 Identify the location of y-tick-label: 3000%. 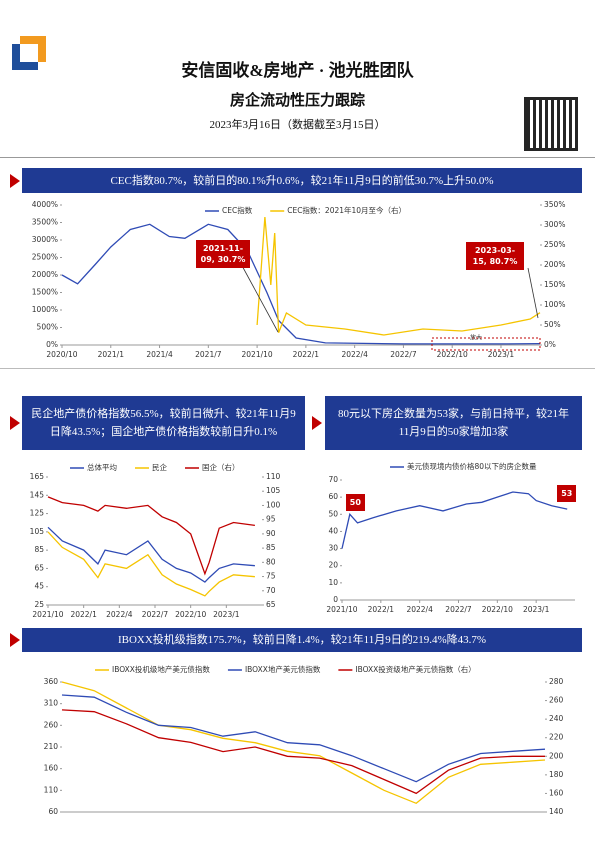
(45, 239).